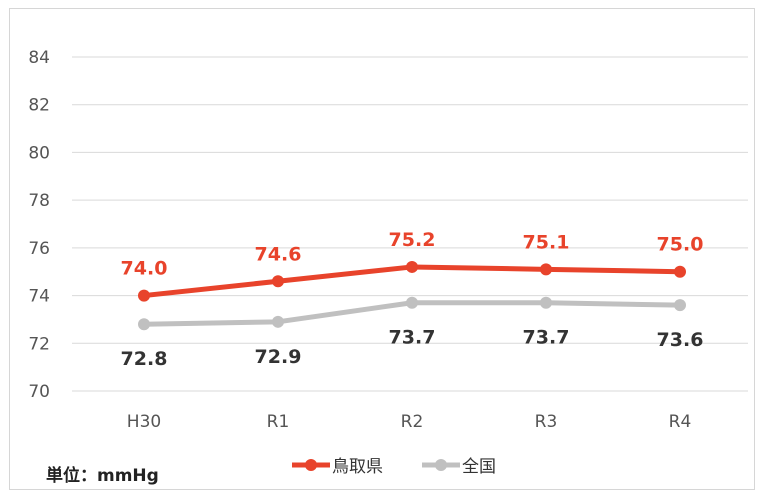 The height and width of the screenshot is (494, 760). Describe the element at coordinates (680, 245) in the screenshot. I see `data-label-tottori: 75.0` at that location.